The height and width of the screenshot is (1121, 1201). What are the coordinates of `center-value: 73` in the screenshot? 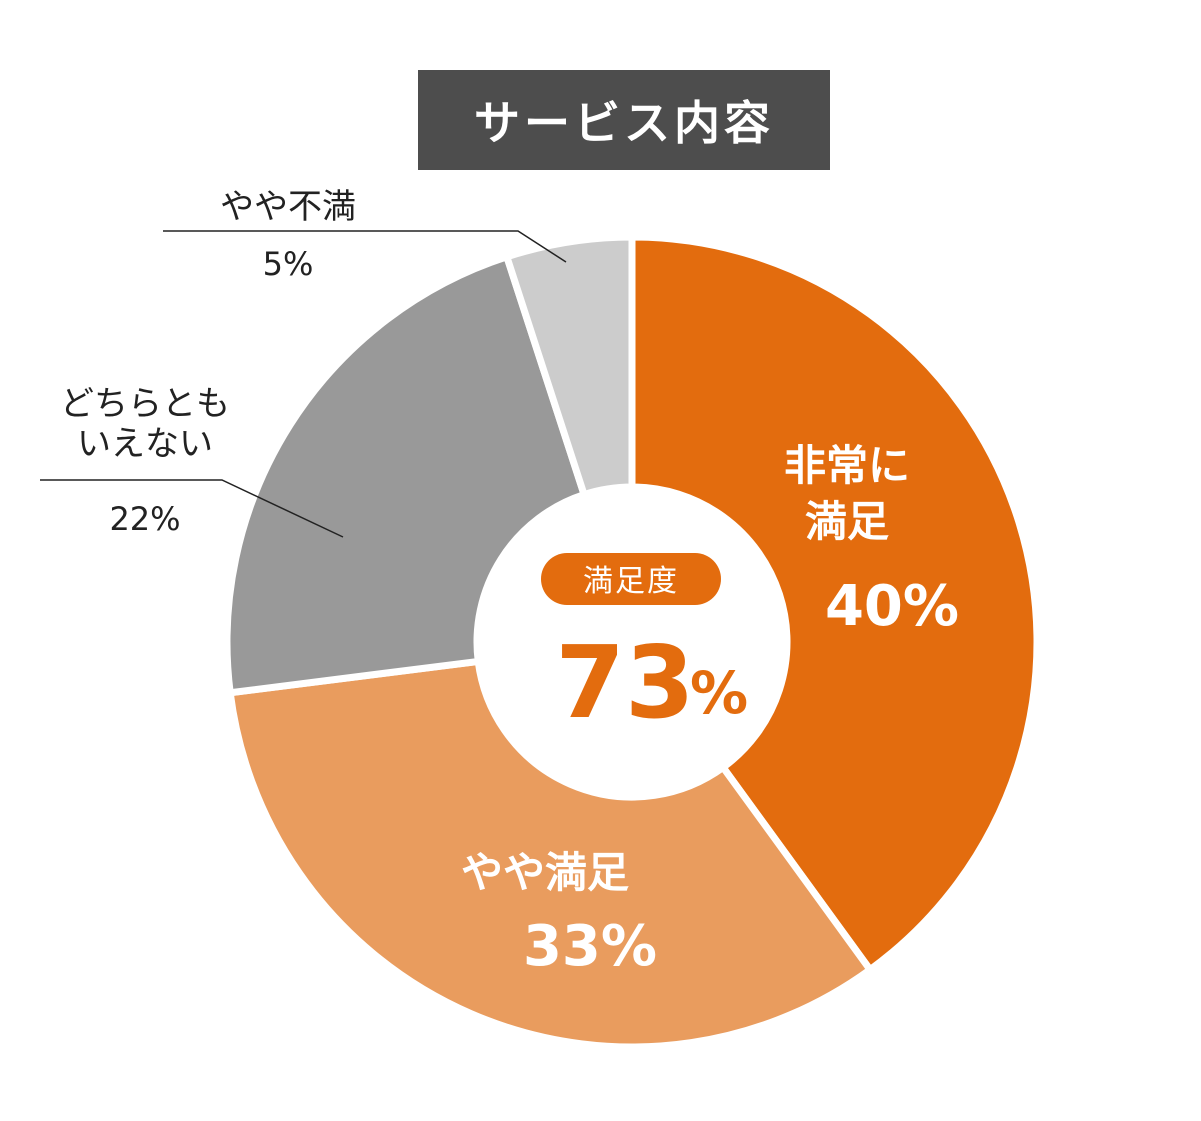 It's located at (624, 682).